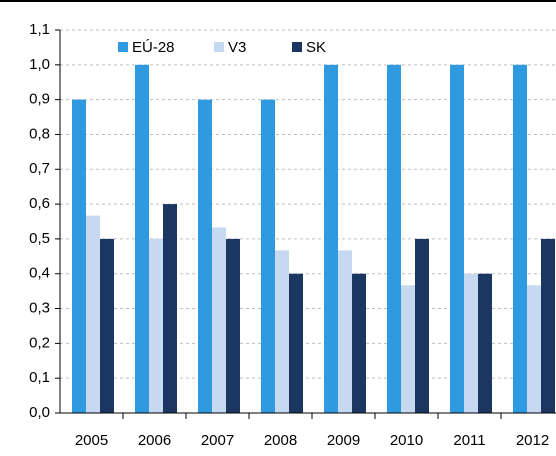 Image resolution: width=556 pixels, height=456 pixels. What do you see at coordinates (469, 440) in the screenshot?
I see `x-tick-label: 2011` at bounding box center [469, 440].